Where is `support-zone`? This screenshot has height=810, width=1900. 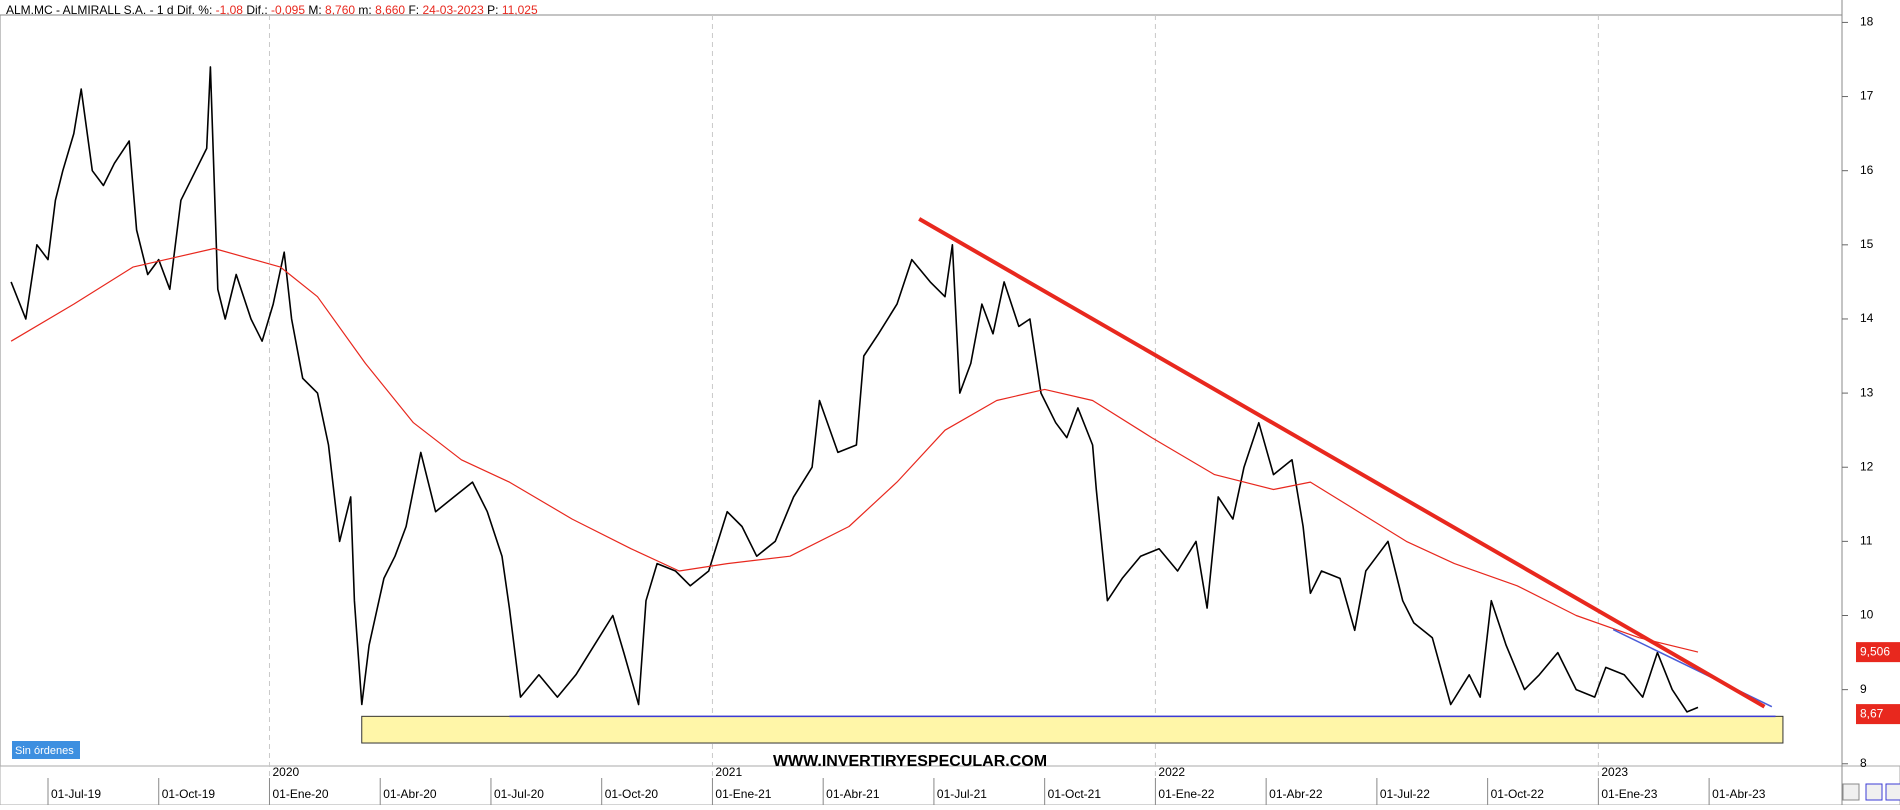 support-zone is located at coordinates (1072, 729).